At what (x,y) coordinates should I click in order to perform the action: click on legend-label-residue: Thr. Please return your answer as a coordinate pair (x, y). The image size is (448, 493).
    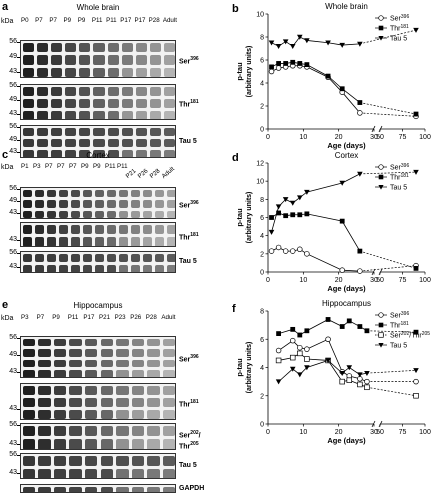
    Looking at the image, I should click on (395, 326).